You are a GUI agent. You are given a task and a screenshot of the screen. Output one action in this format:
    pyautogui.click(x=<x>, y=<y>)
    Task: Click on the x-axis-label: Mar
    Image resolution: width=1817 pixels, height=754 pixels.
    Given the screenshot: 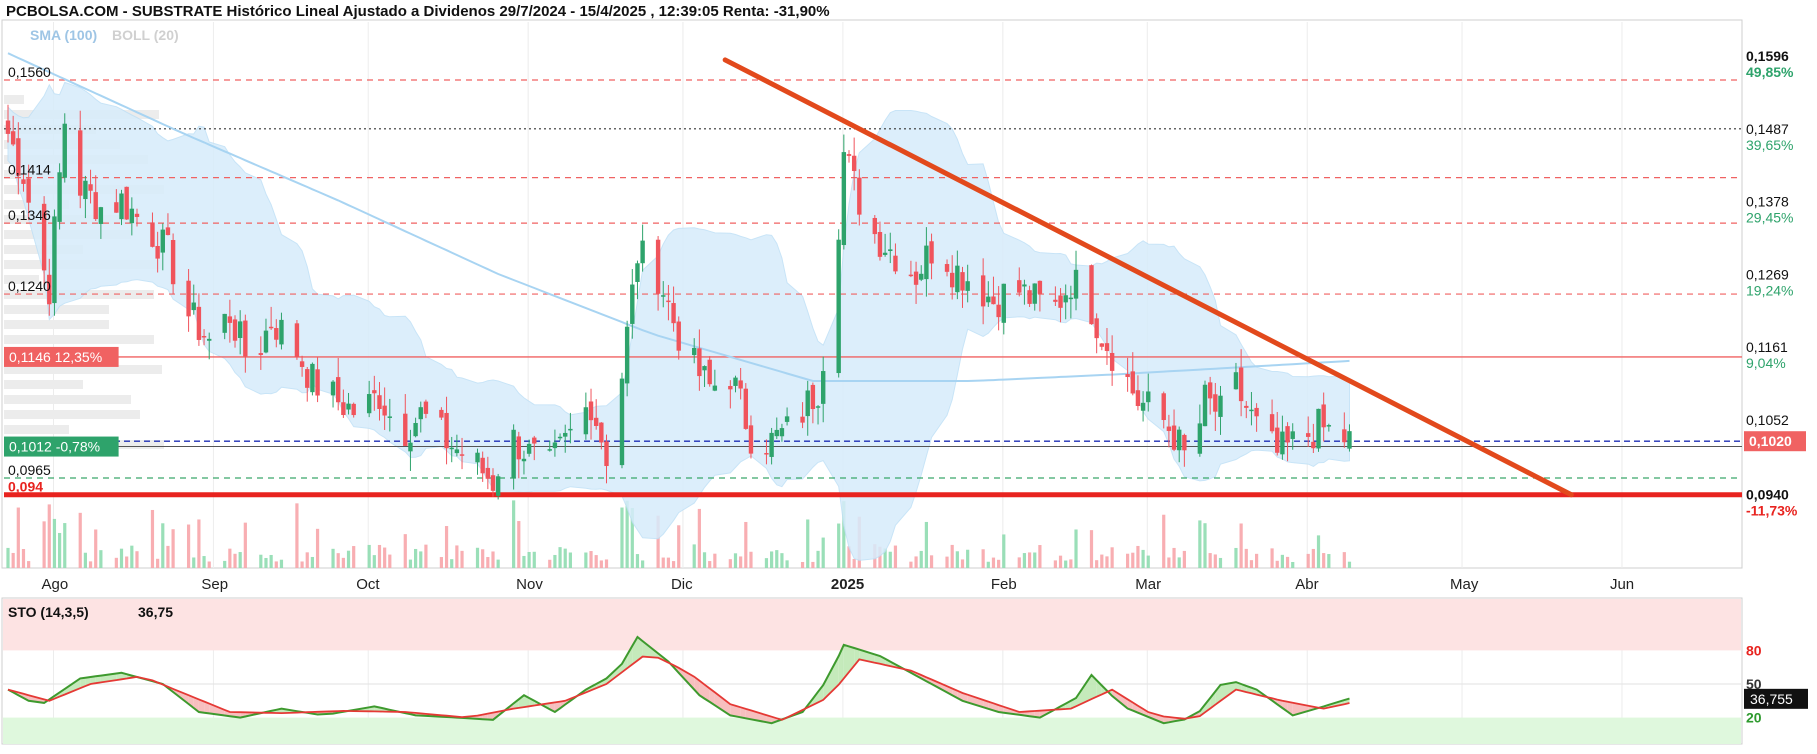 What is the action you would take?
    pyautogui.click(x=1148, y=584)
    